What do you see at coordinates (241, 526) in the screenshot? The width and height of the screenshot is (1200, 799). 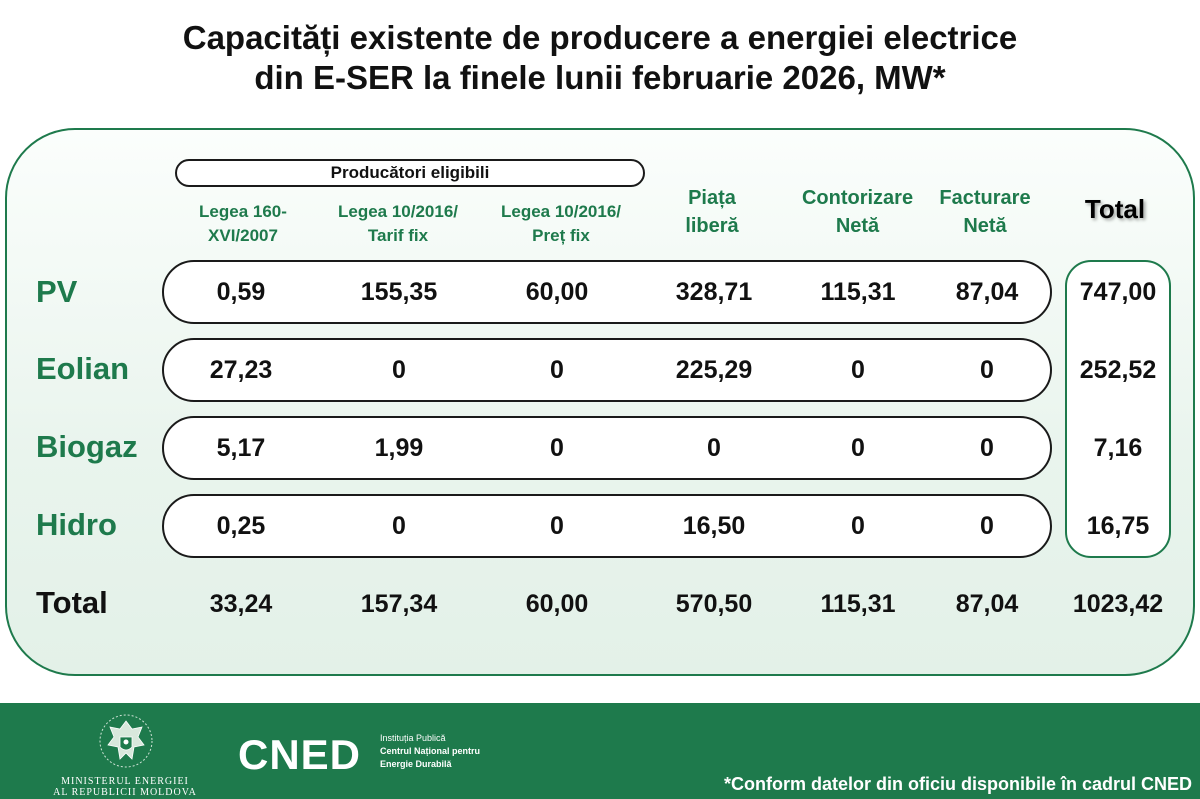 I see `table-cell: 0,25` at bounding box center [241, 526].